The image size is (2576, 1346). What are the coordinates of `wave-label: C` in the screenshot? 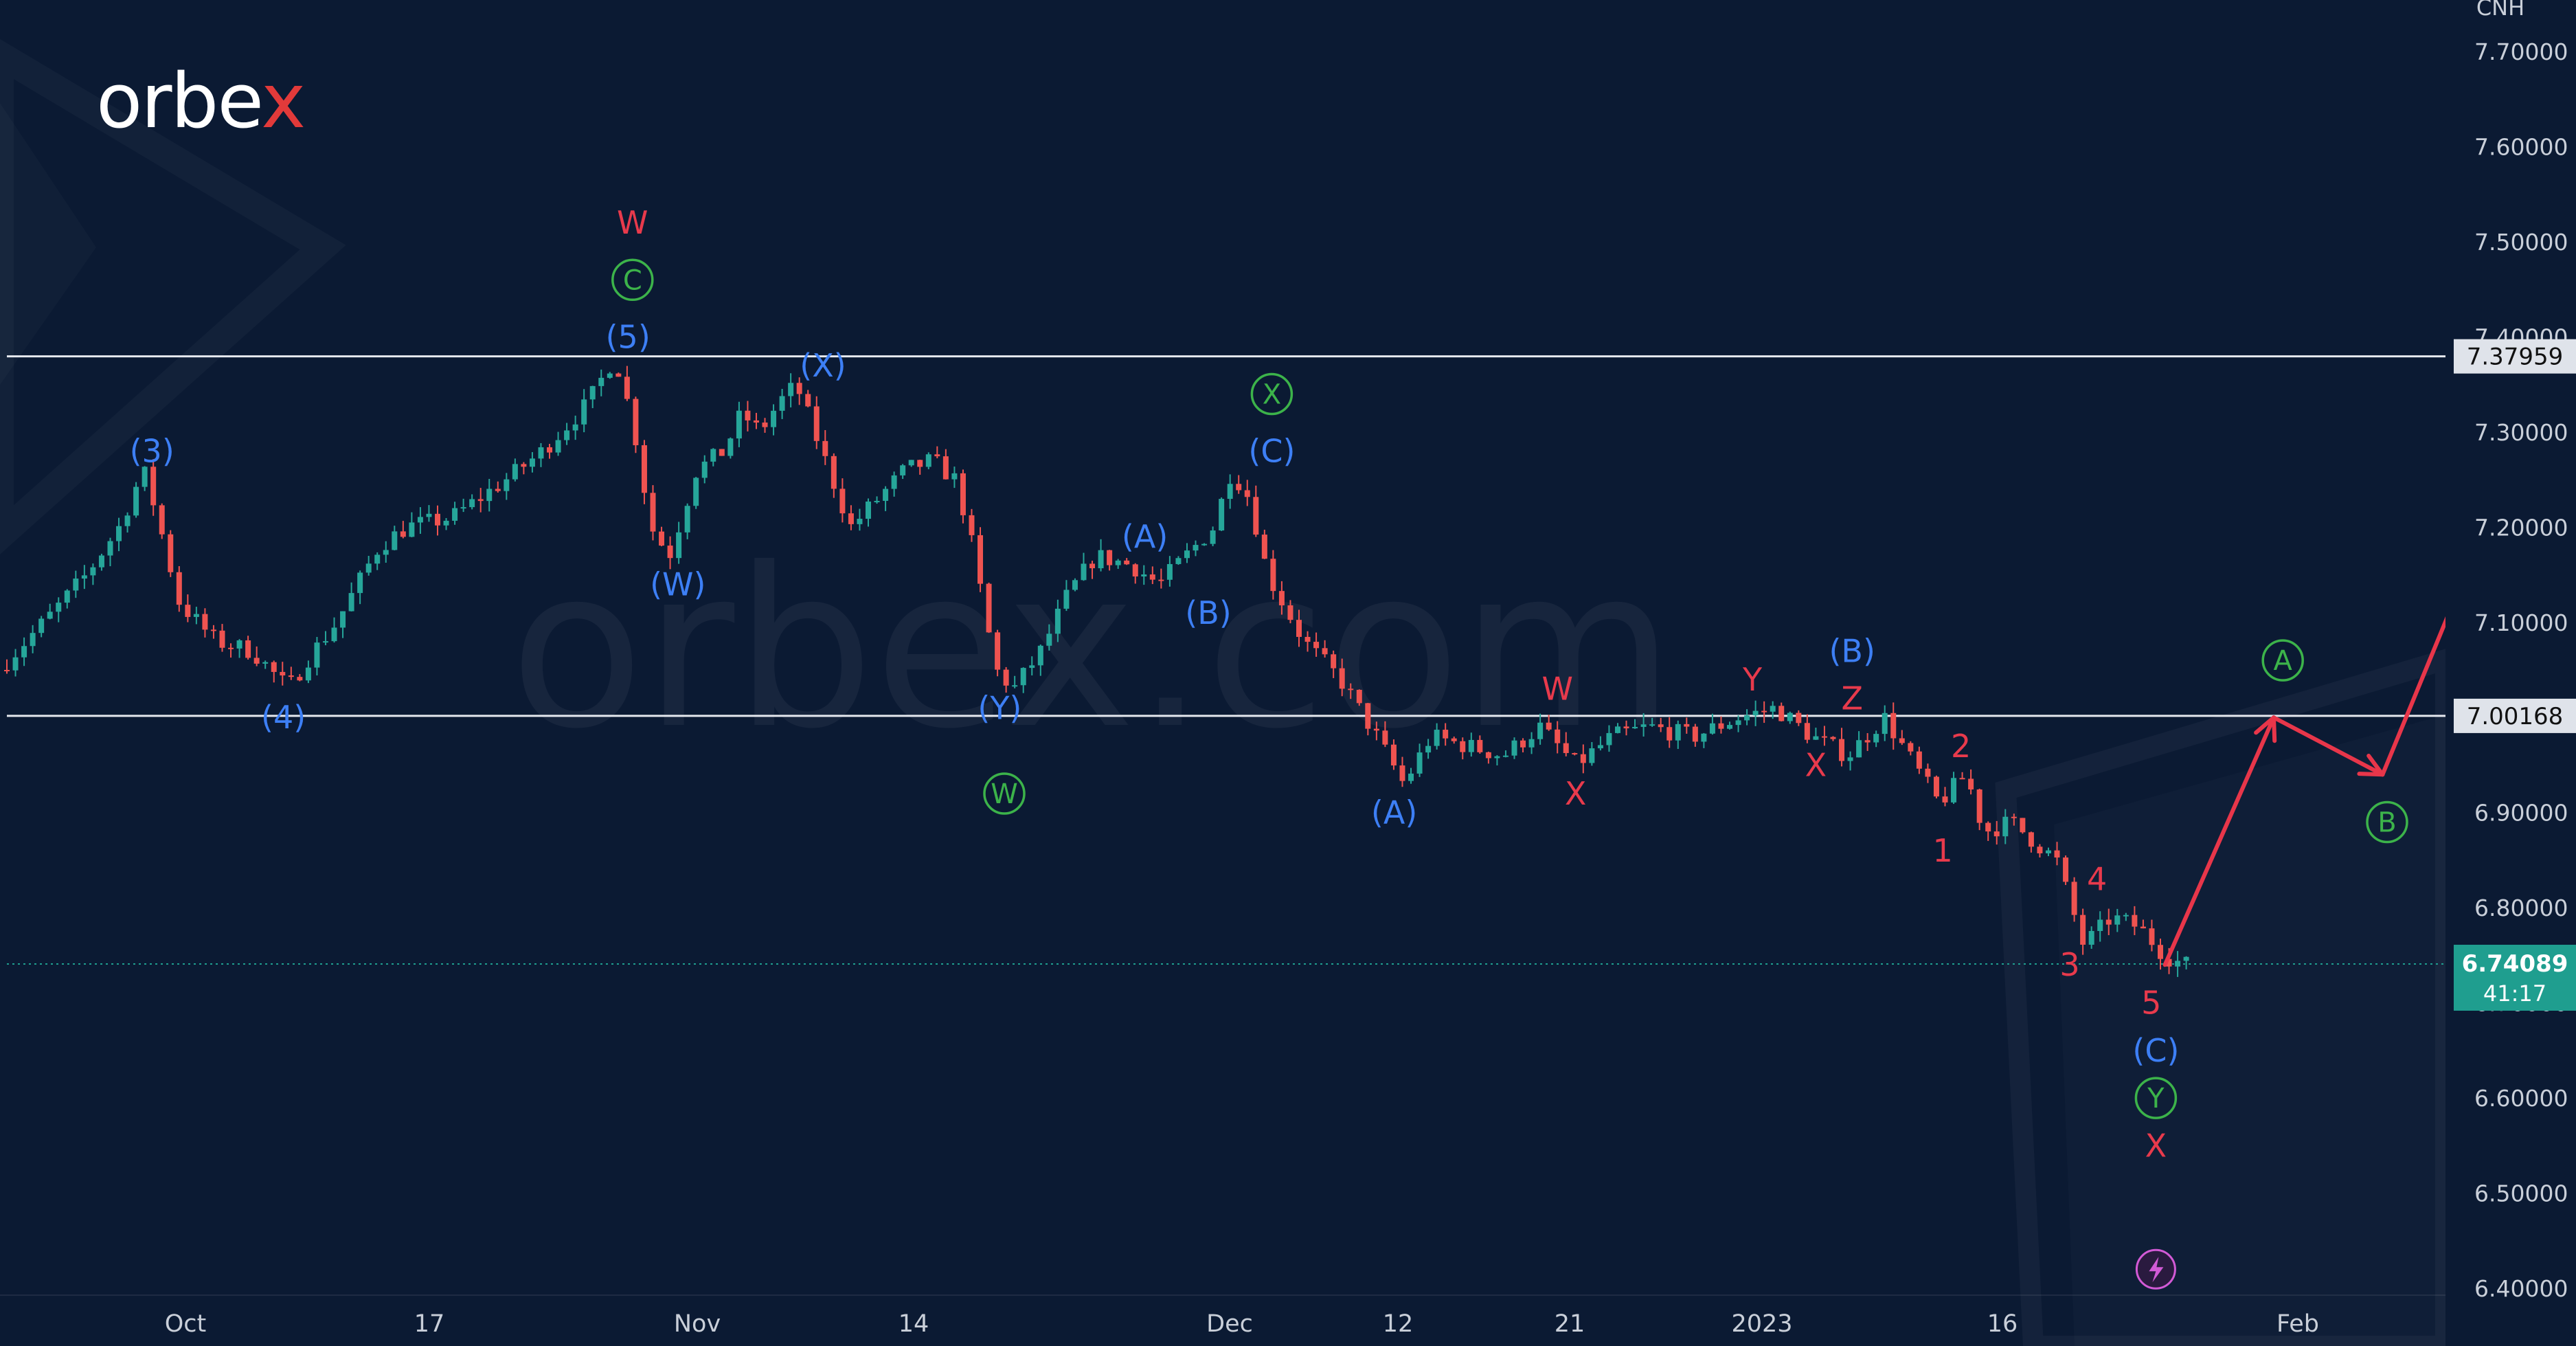 It's located at (632, 280).